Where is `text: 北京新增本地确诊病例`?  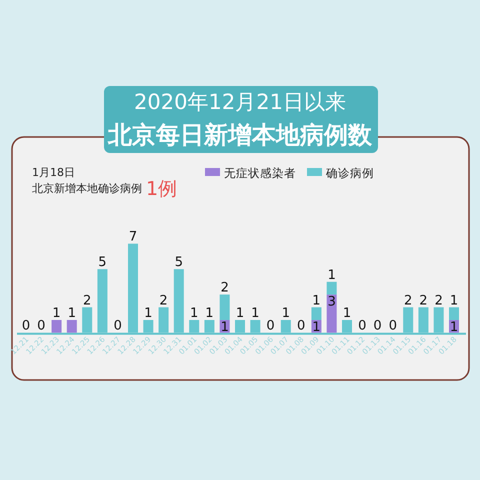 text: 北京新增本地确诊病例 is located at coordinates (87, 188).